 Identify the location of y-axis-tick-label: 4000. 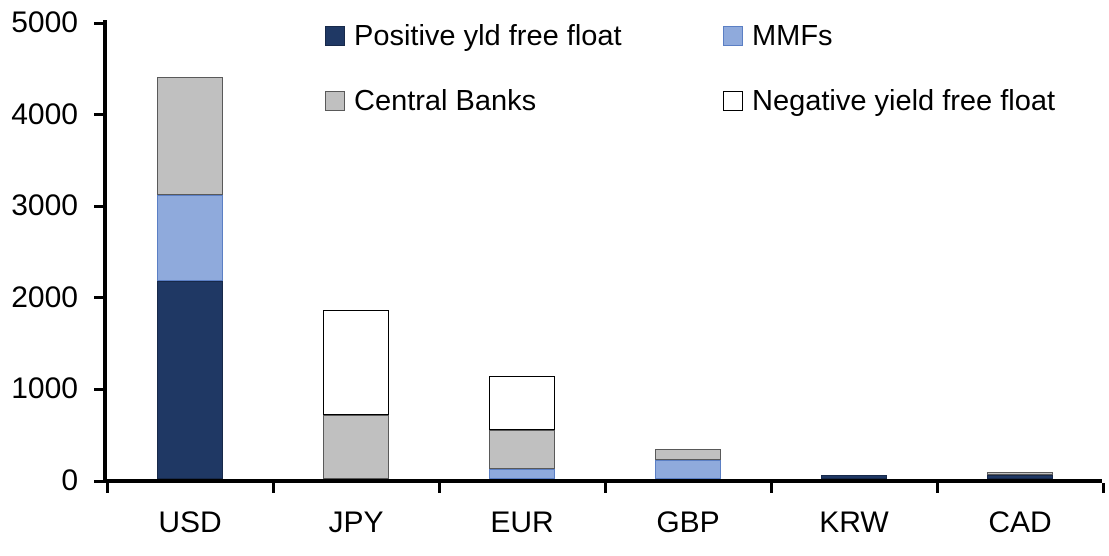
(44, 114).